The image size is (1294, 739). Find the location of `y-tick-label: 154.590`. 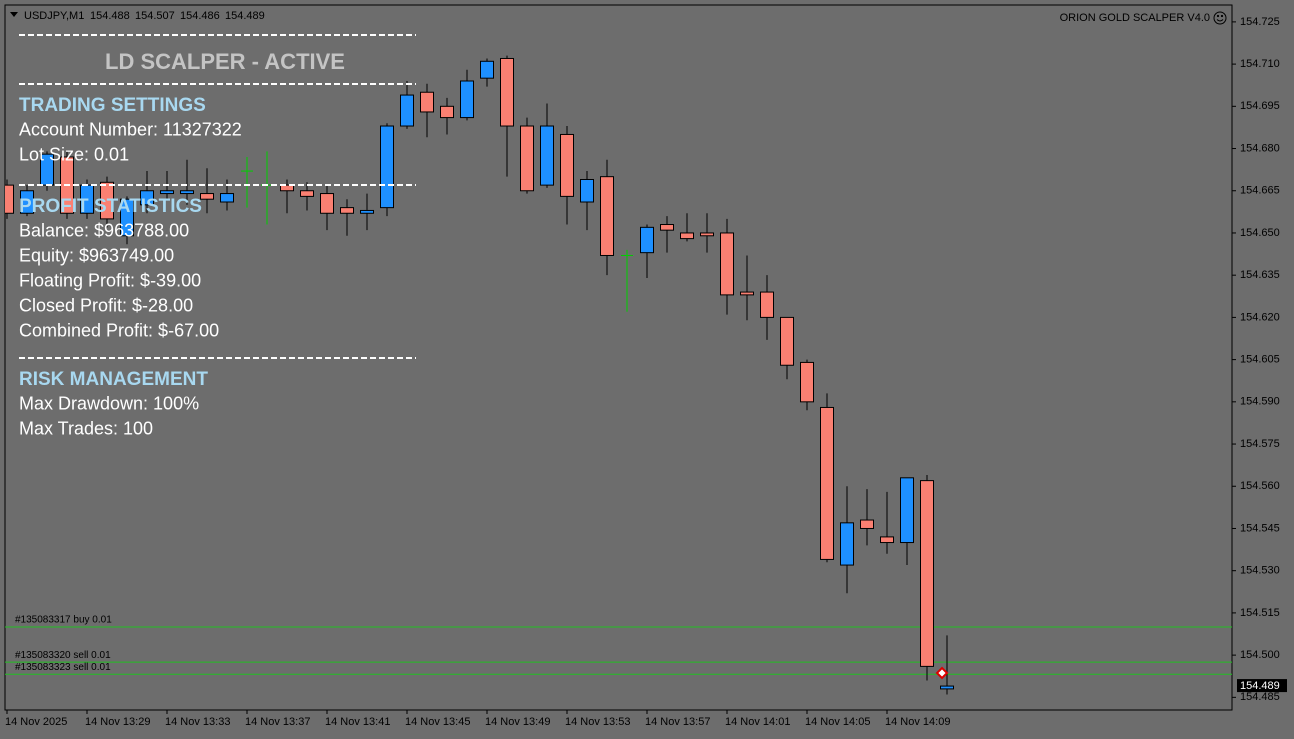

y-tick-label: 154.590 is located at coordinates (1260, 402).